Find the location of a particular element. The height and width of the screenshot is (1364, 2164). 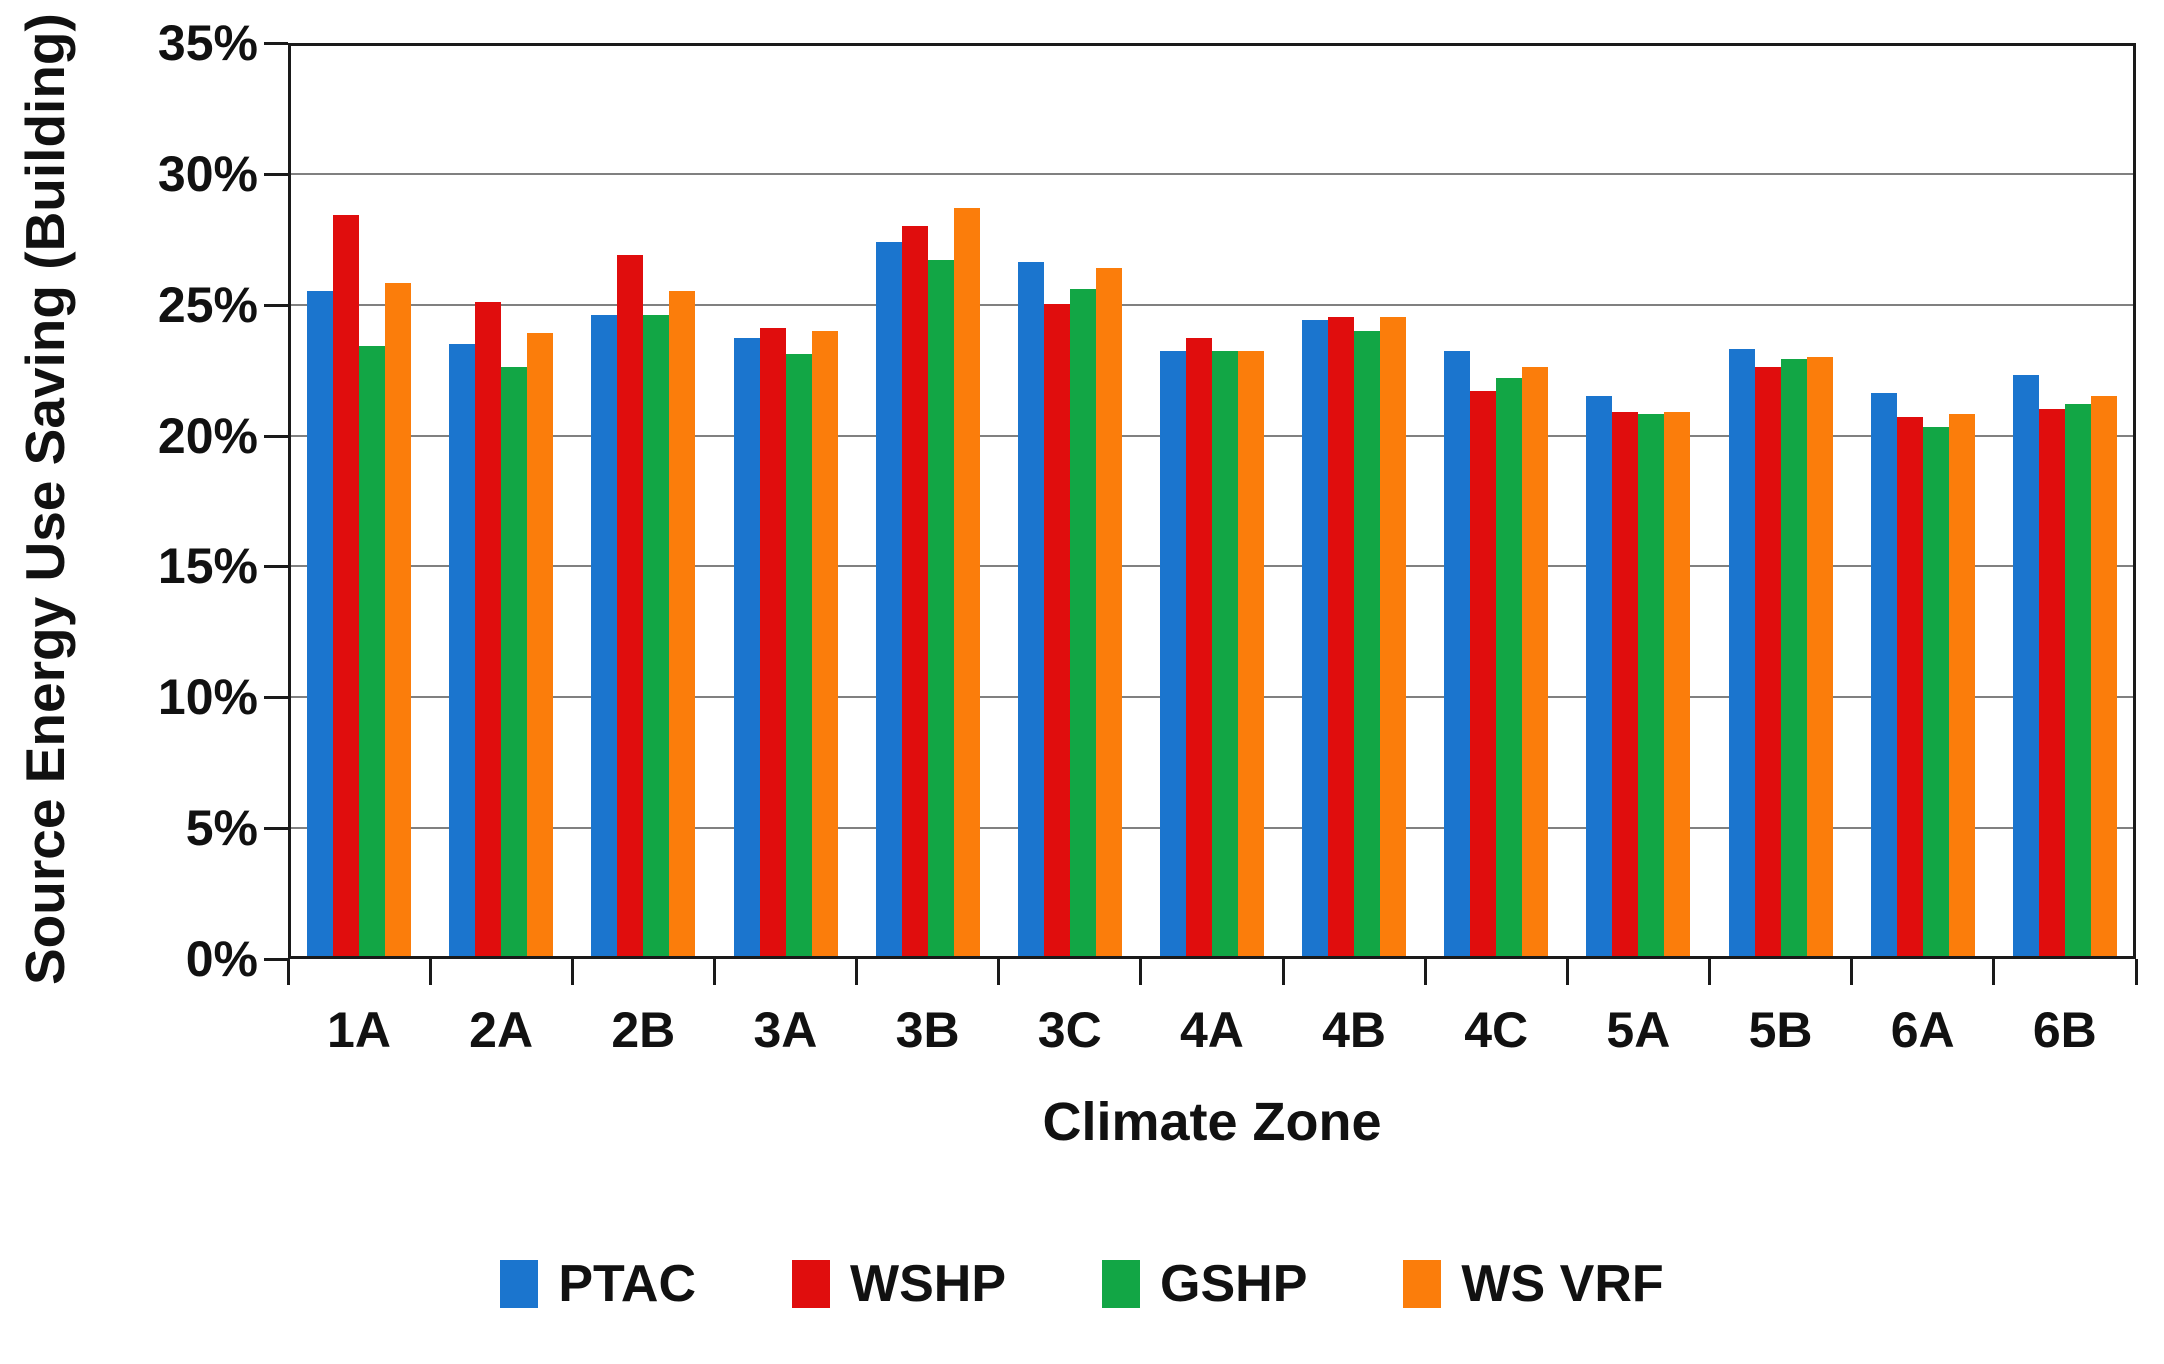

x-tick-label-3b: 3B is located at coordinates (927, 1030).